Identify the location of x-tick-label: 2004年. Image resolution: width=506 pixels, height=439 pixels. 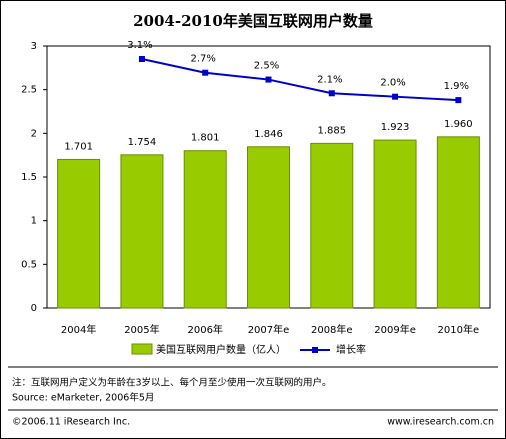
(78, 329).